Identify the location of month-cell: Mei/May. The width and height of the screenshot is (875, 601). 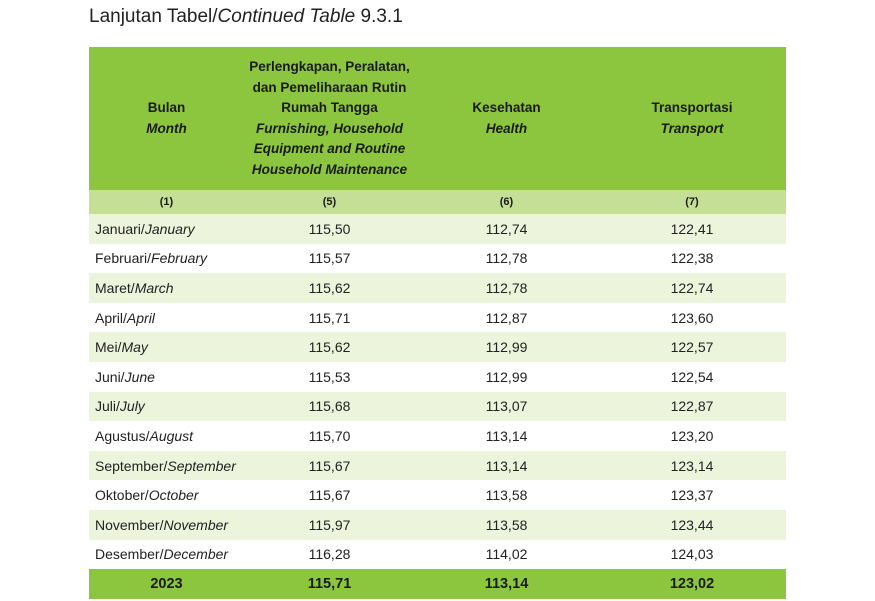
(166, 347).